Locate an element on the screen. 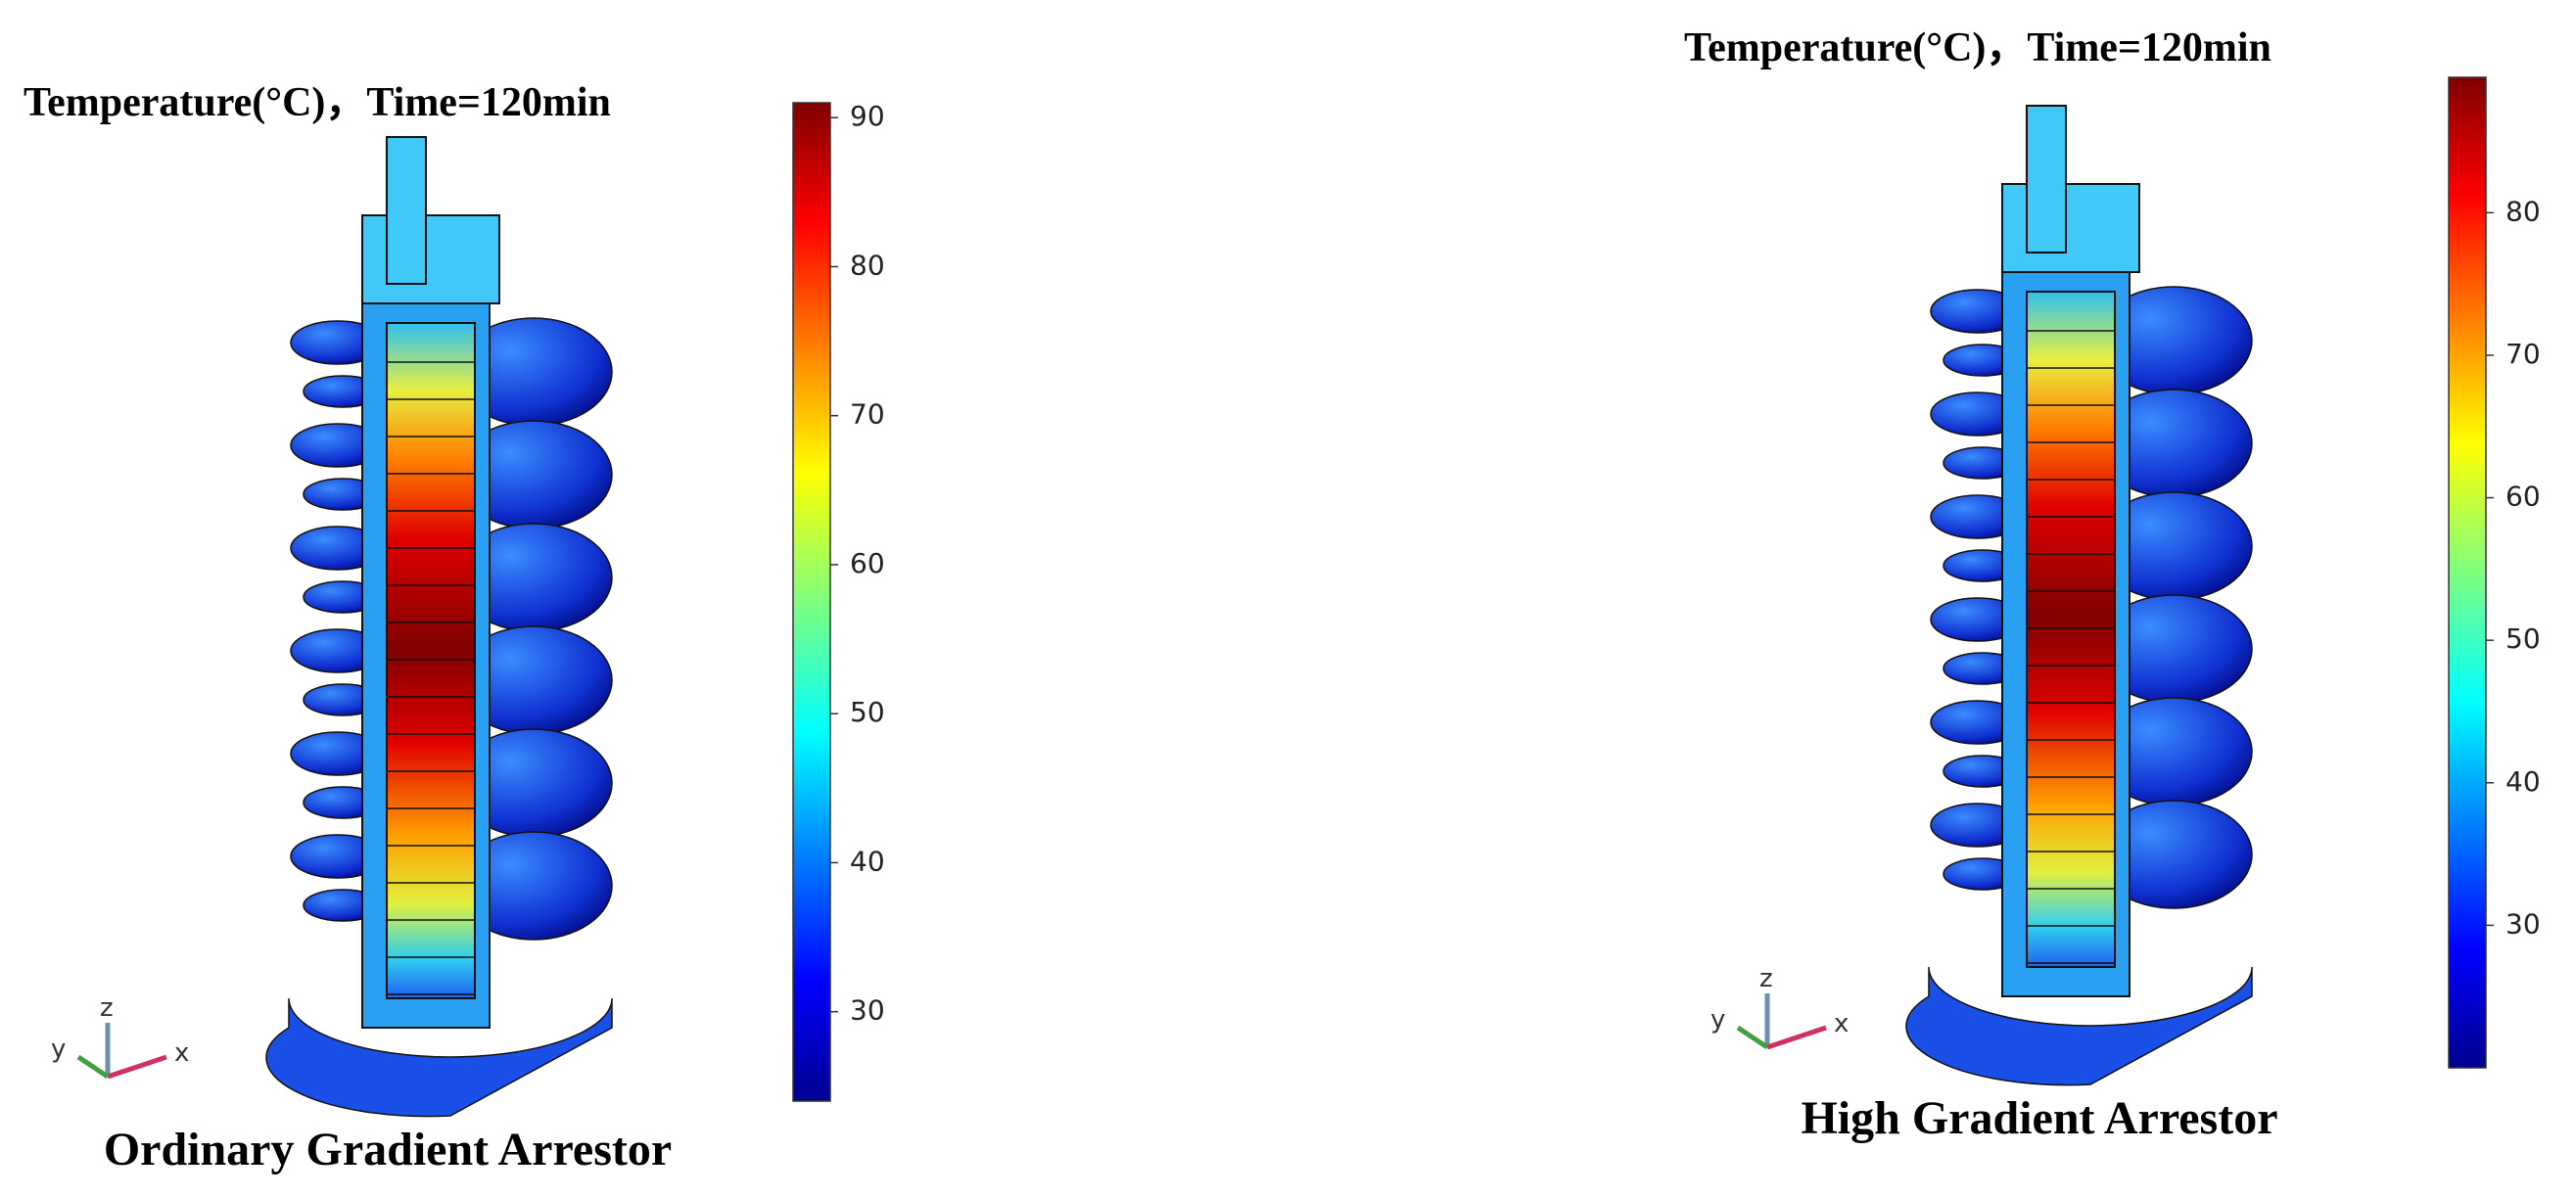 This screenshot has height=1197, width=2576. panel-caption: High Gradient Arrestor is located at coordinates (2039, 1118).